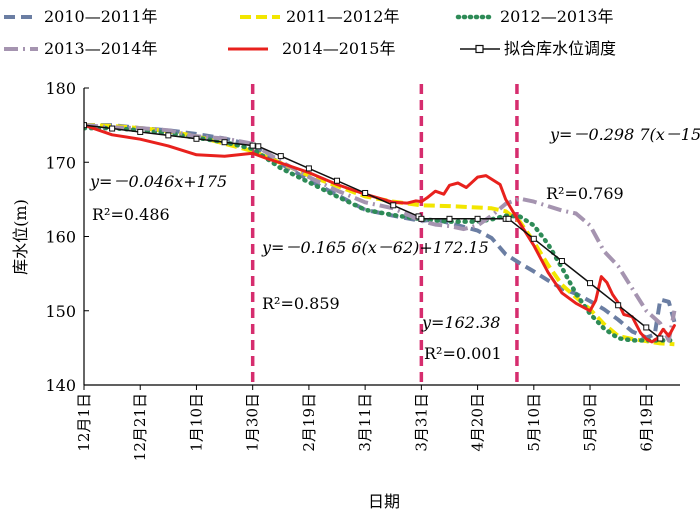 This screenshot has height=514, width=700. Describe the element at coordinates (84, 422) in the screenshot. I see `x-tick-label: 12月1日` at that location.